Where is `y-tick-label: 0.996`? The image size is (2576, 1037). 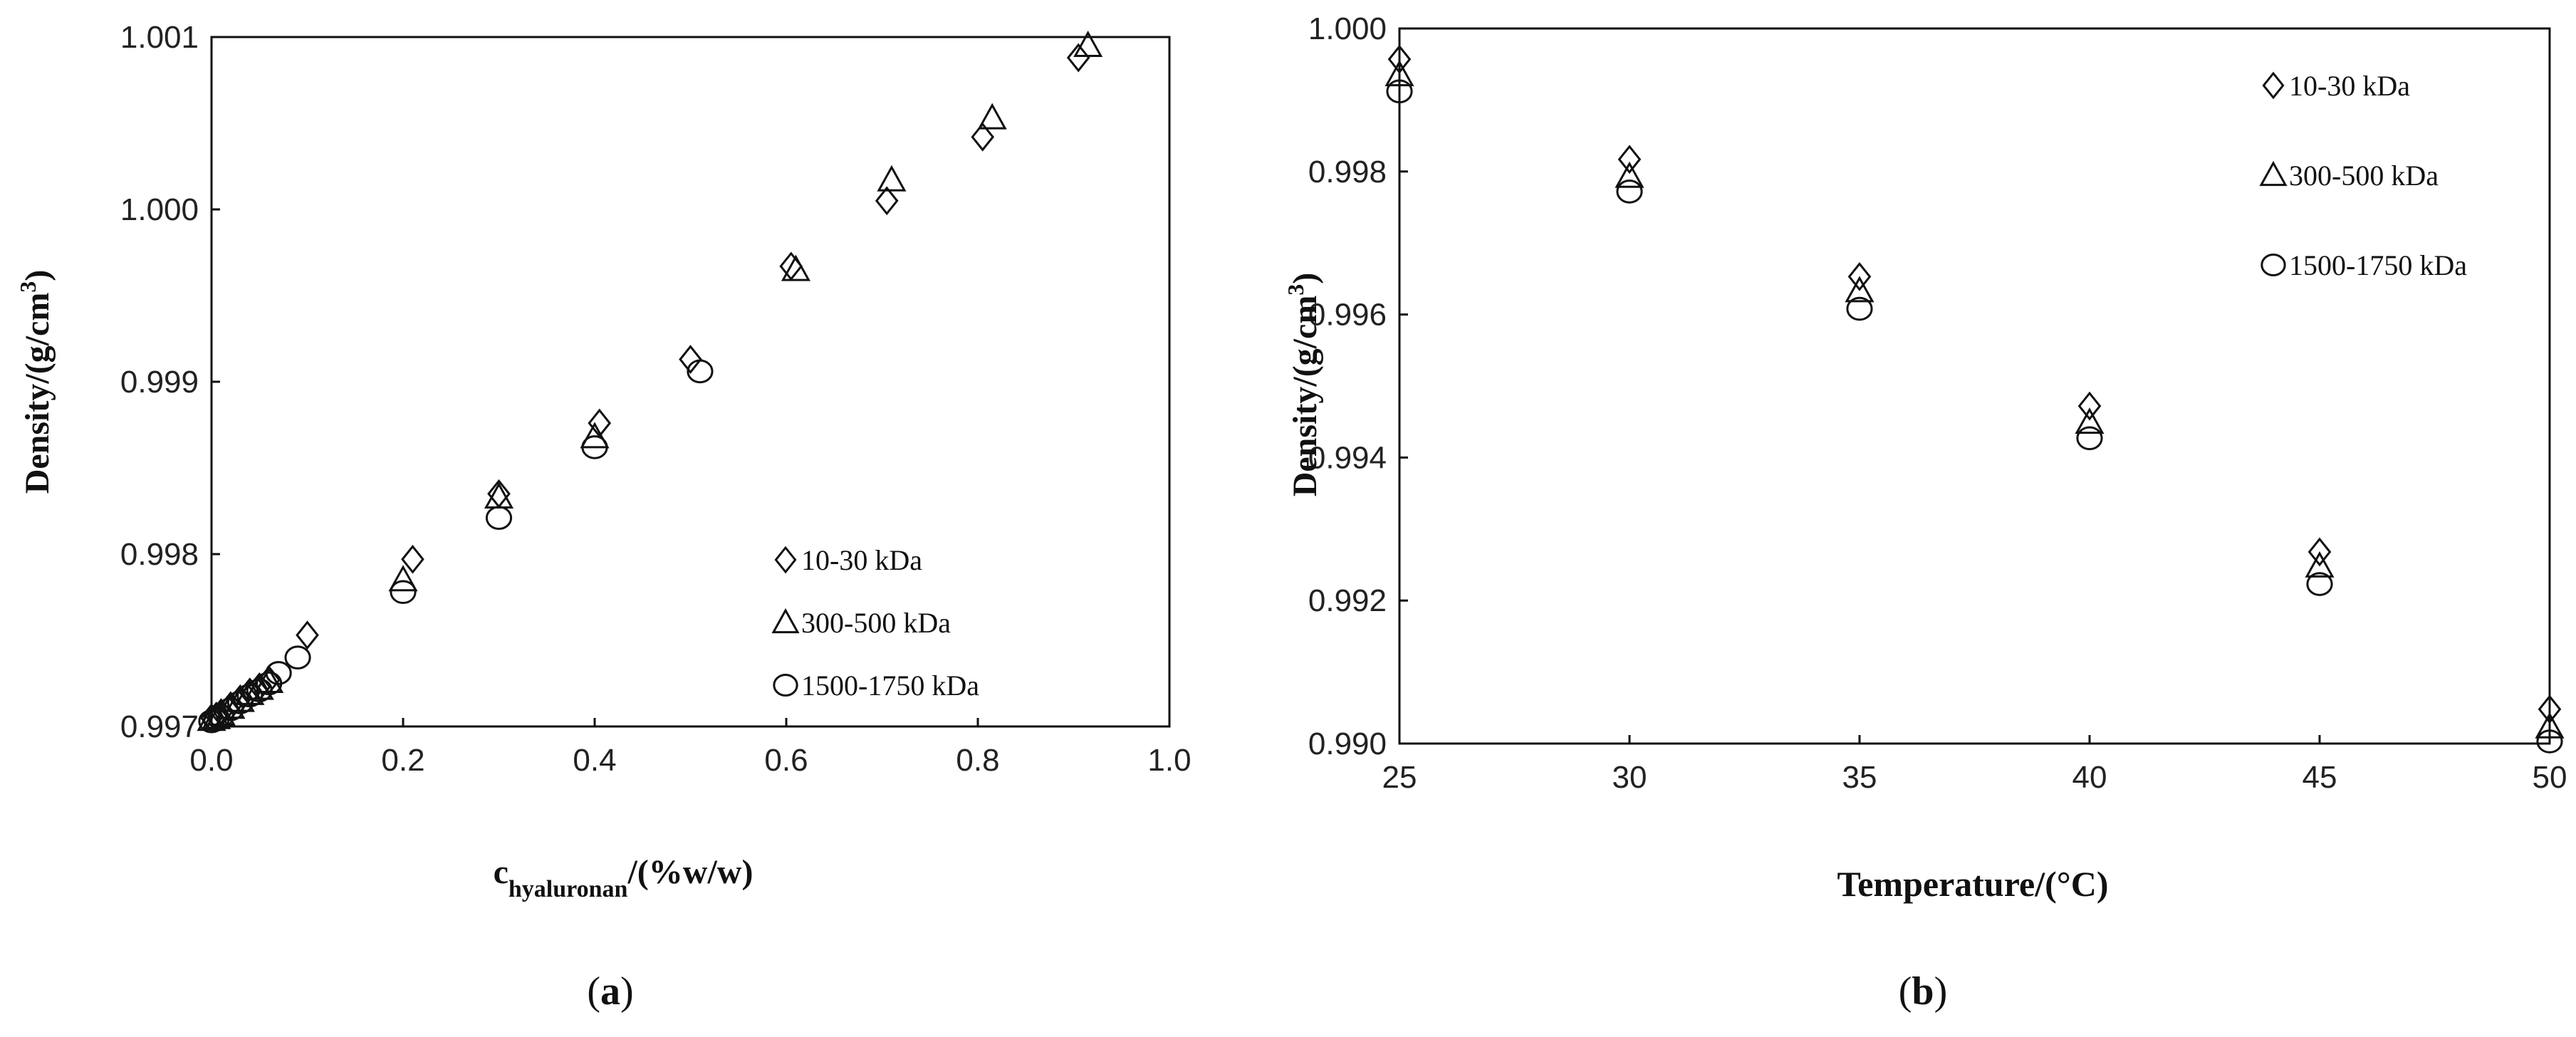 y-tick-label: 0.996 is located at coordinates (1347, 315).